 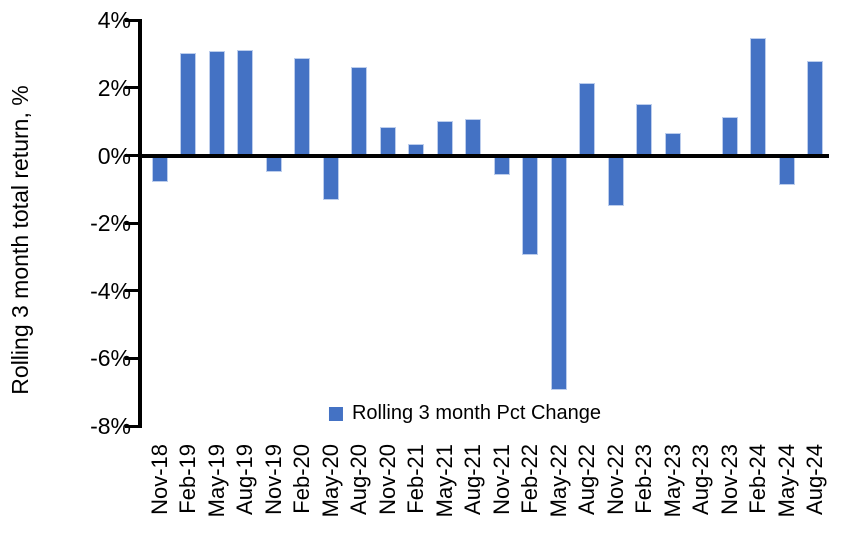 I want to click on legend: Rolling 3 month Pct Change, so click(x=465, y=413).